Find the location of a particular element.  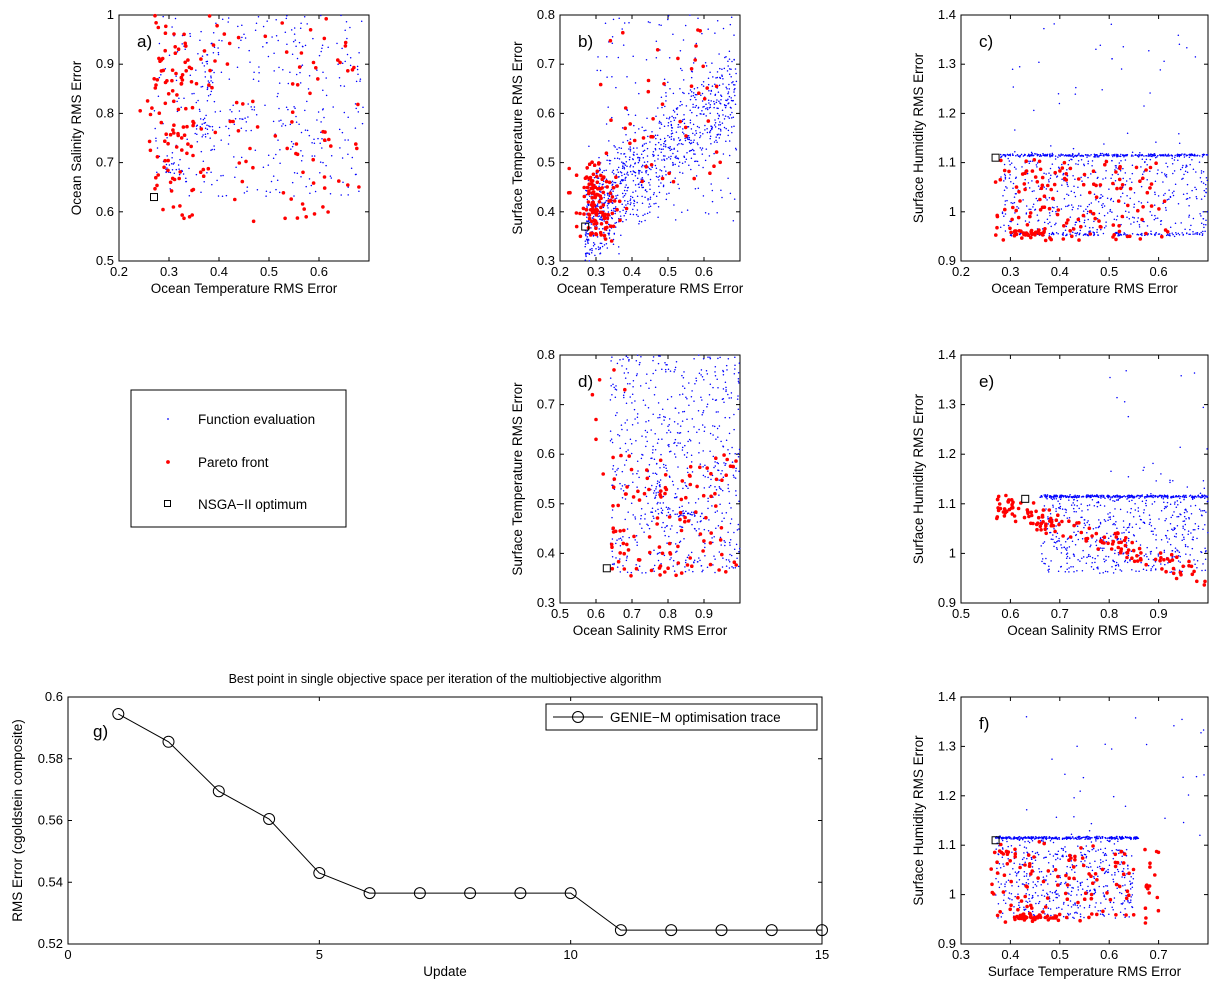

y-tick-label: 0.7 is located at coordinates (546, 404).